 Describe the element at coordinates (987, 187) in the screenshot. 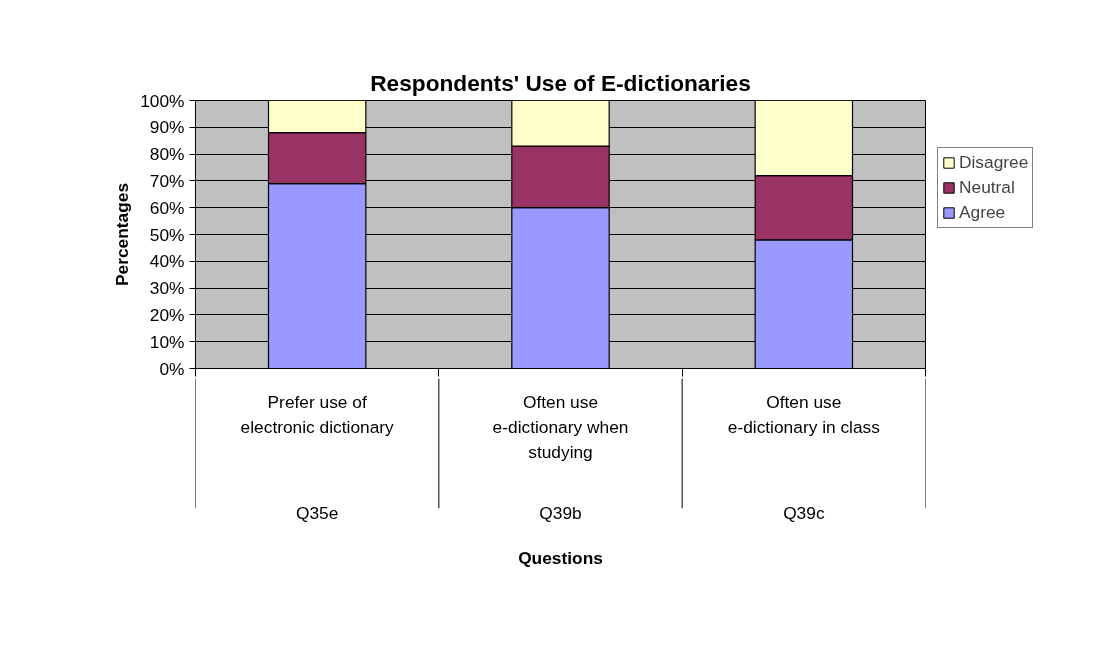

I see `legend-label: Neutral` at that location.